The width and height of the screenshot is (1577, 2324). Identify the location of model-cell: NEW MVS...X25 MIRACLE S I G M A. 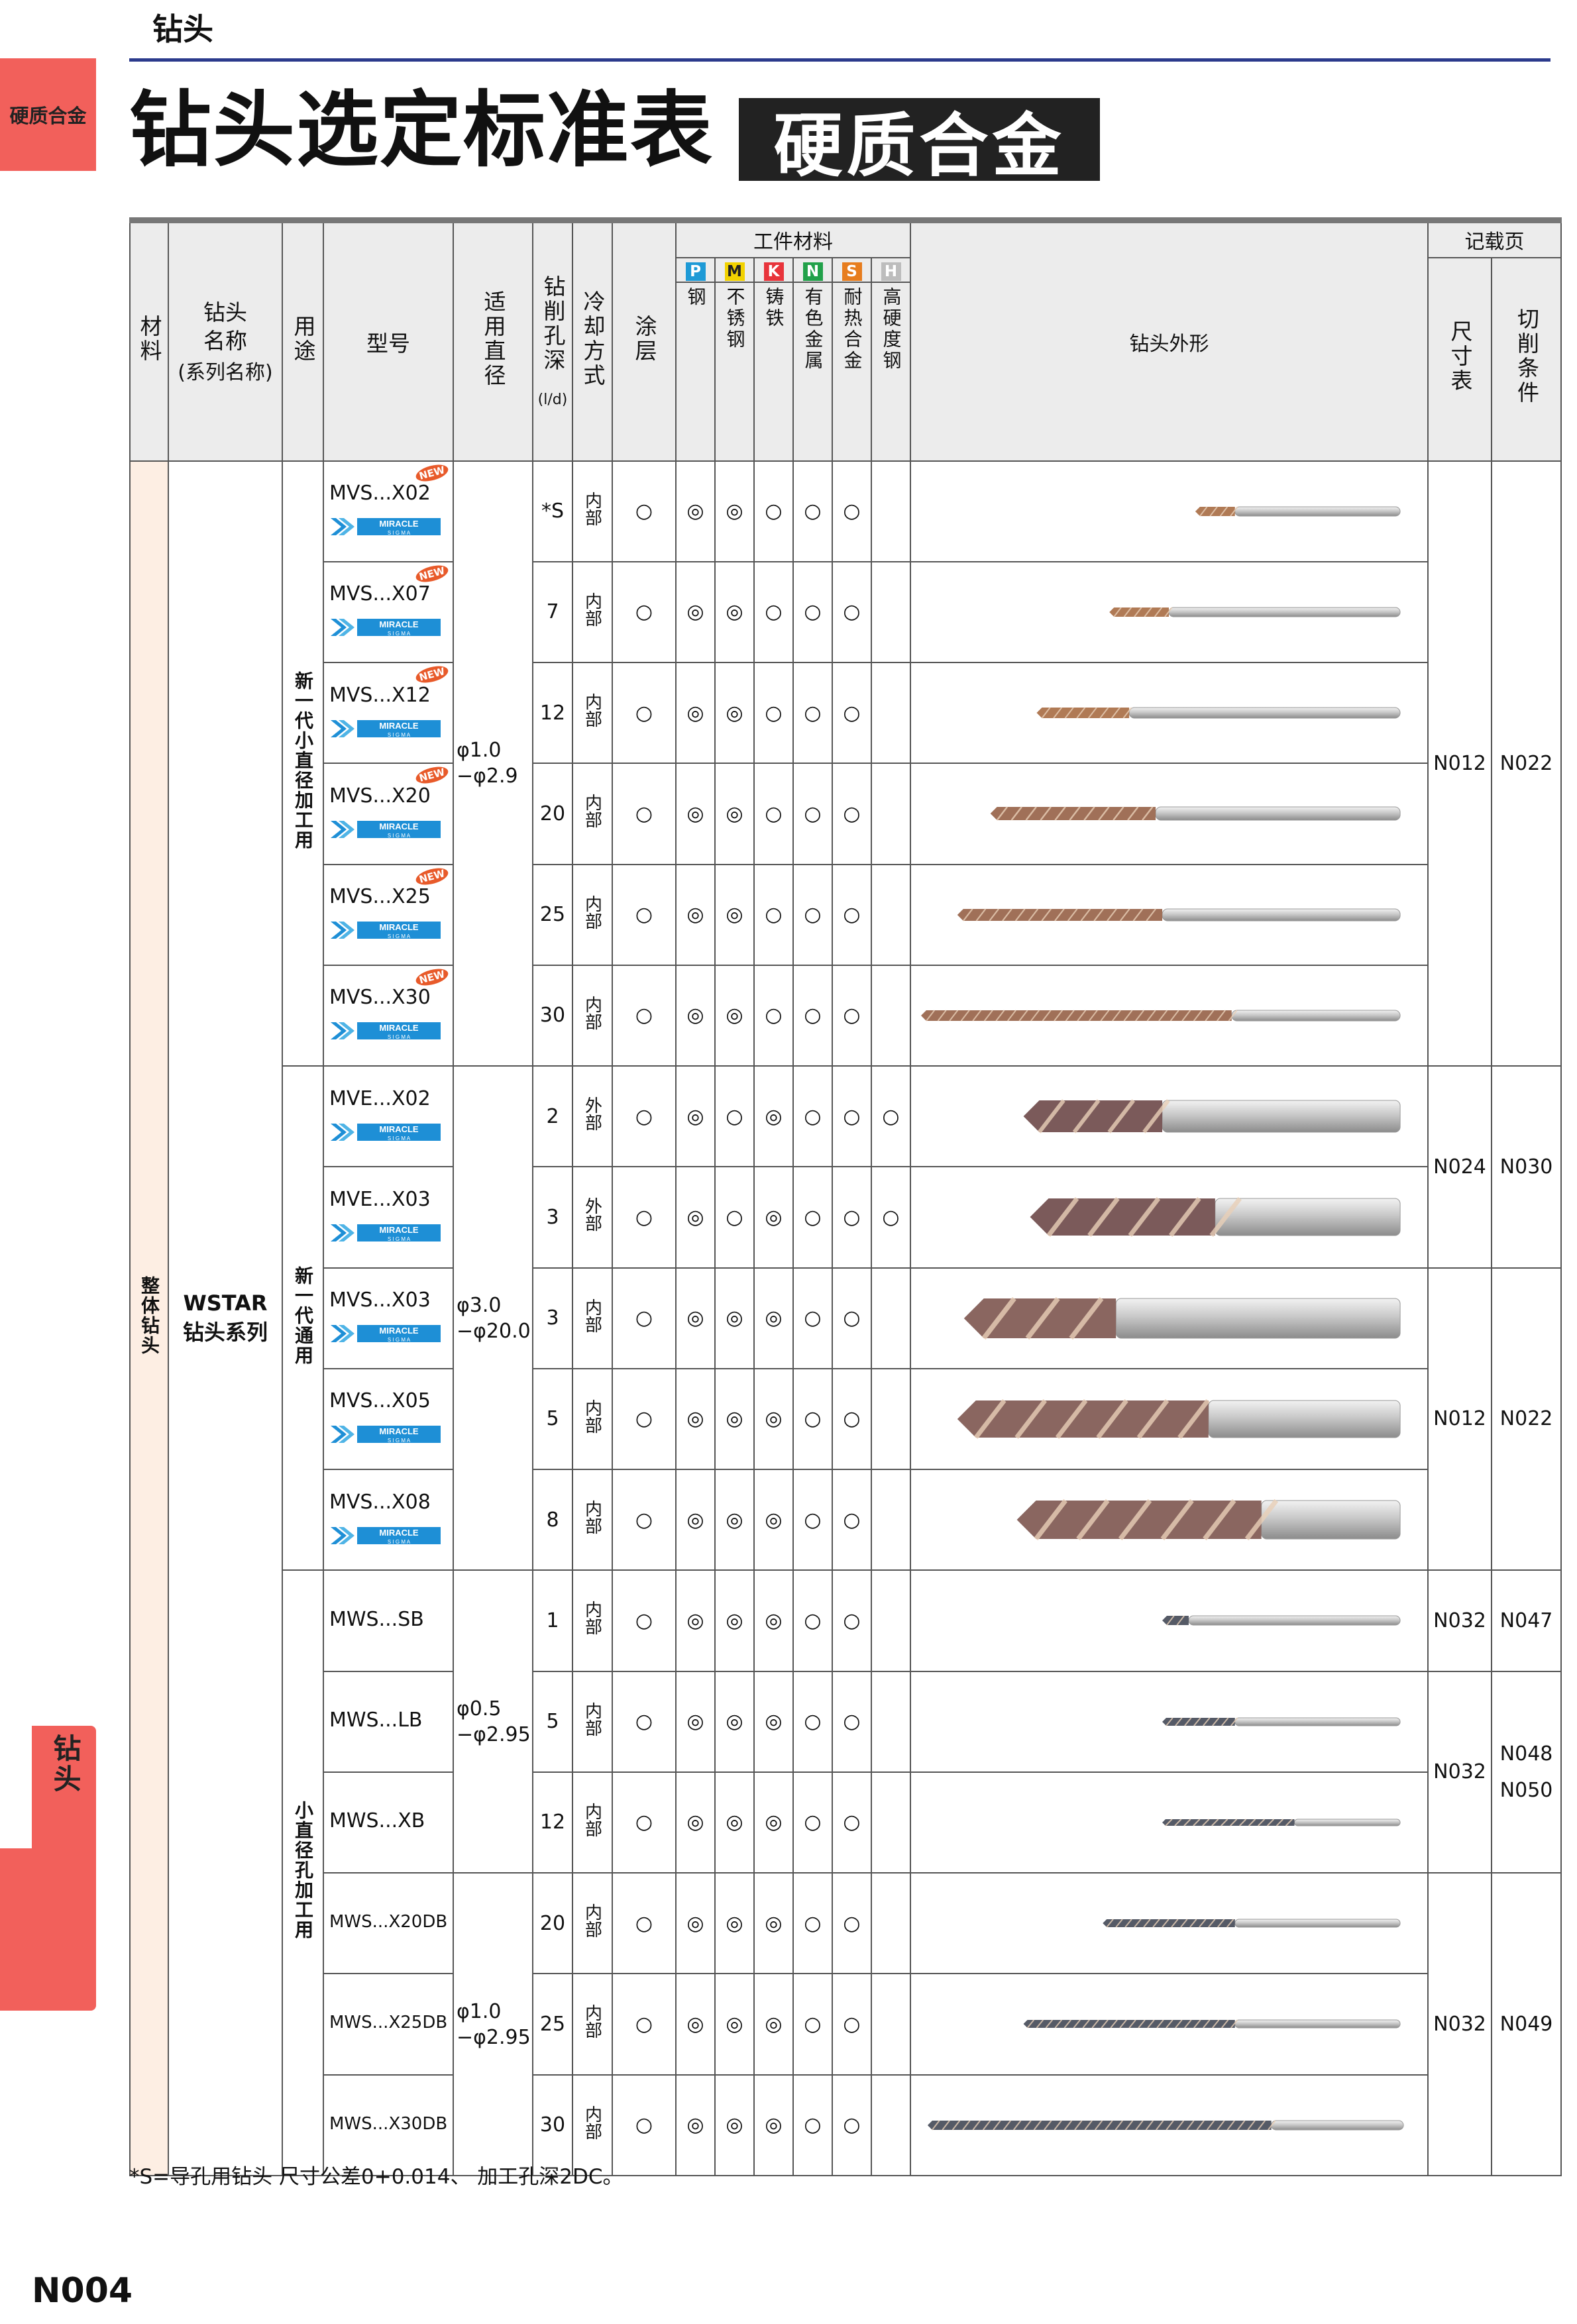
(388, 914).